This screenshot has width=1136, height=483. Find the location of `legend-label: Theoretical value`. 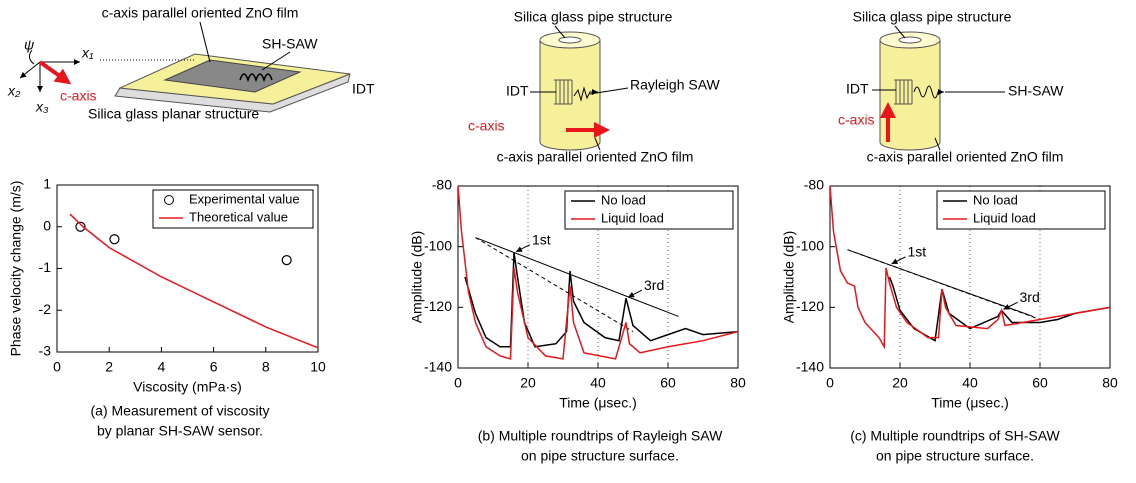

legend-label: Theoretical value is located at coordinates (238, 216).